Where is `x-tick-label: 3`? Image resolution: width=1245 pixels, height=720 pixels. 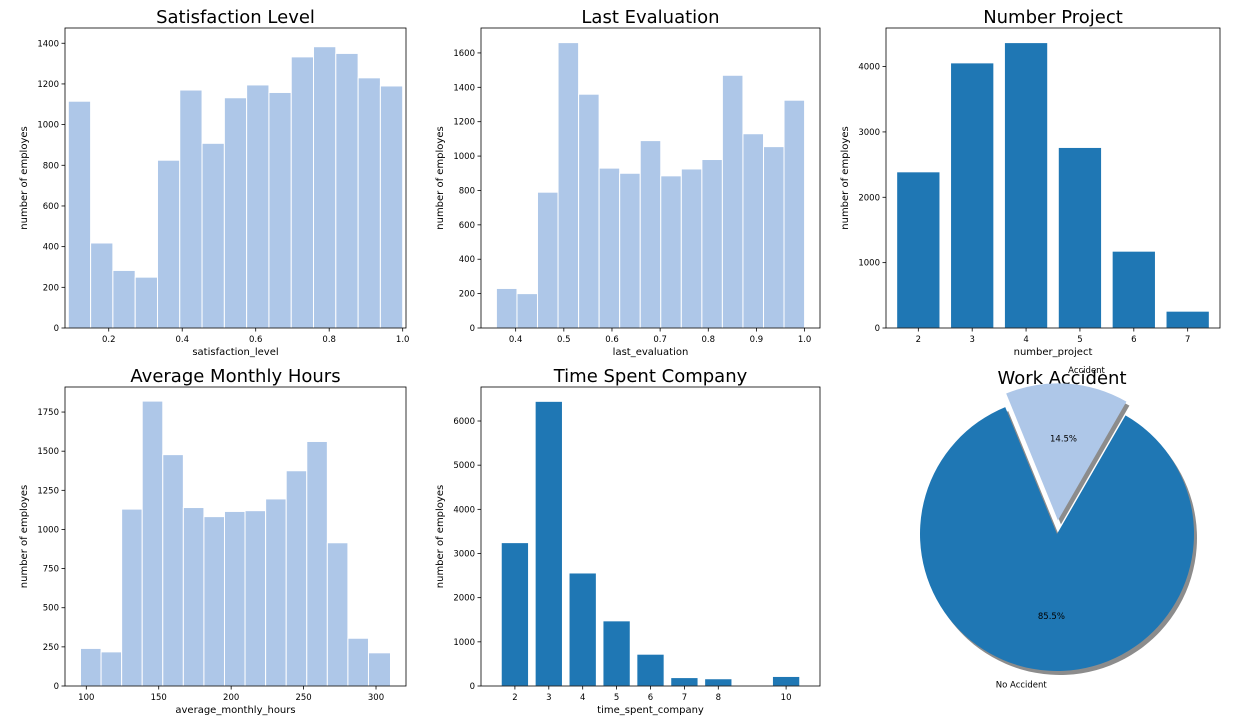
x-tick-label: 3 is located at coordinates (971, 340).